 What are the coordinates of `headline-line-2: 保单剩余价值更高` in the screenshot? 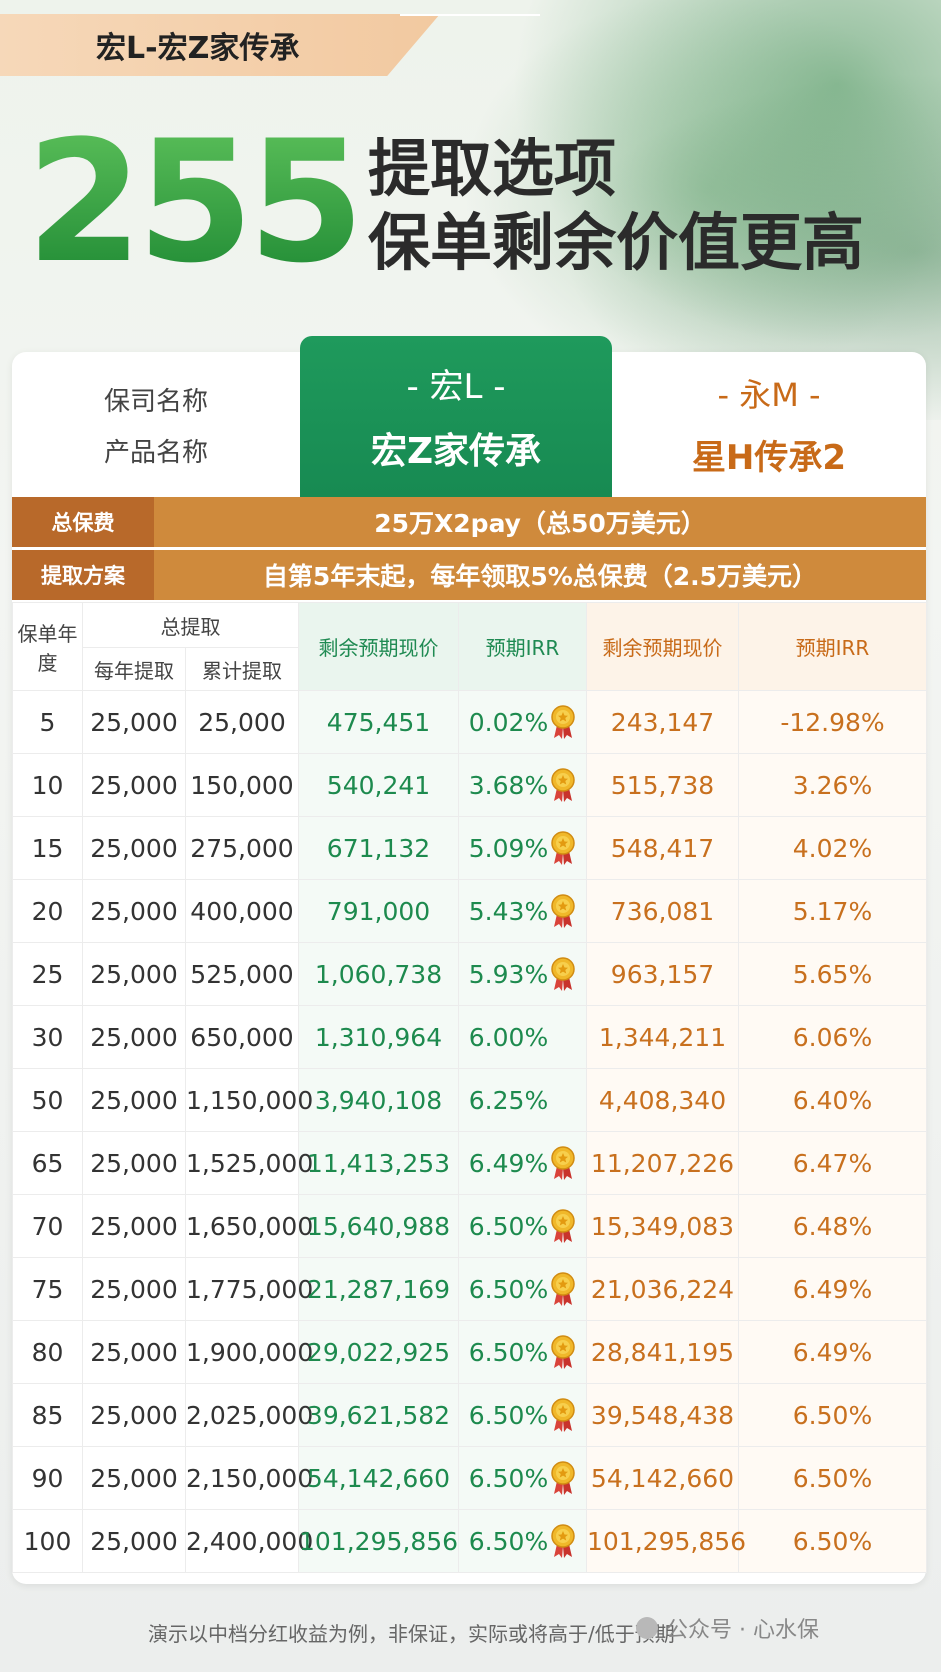 It's located at (616, 243).